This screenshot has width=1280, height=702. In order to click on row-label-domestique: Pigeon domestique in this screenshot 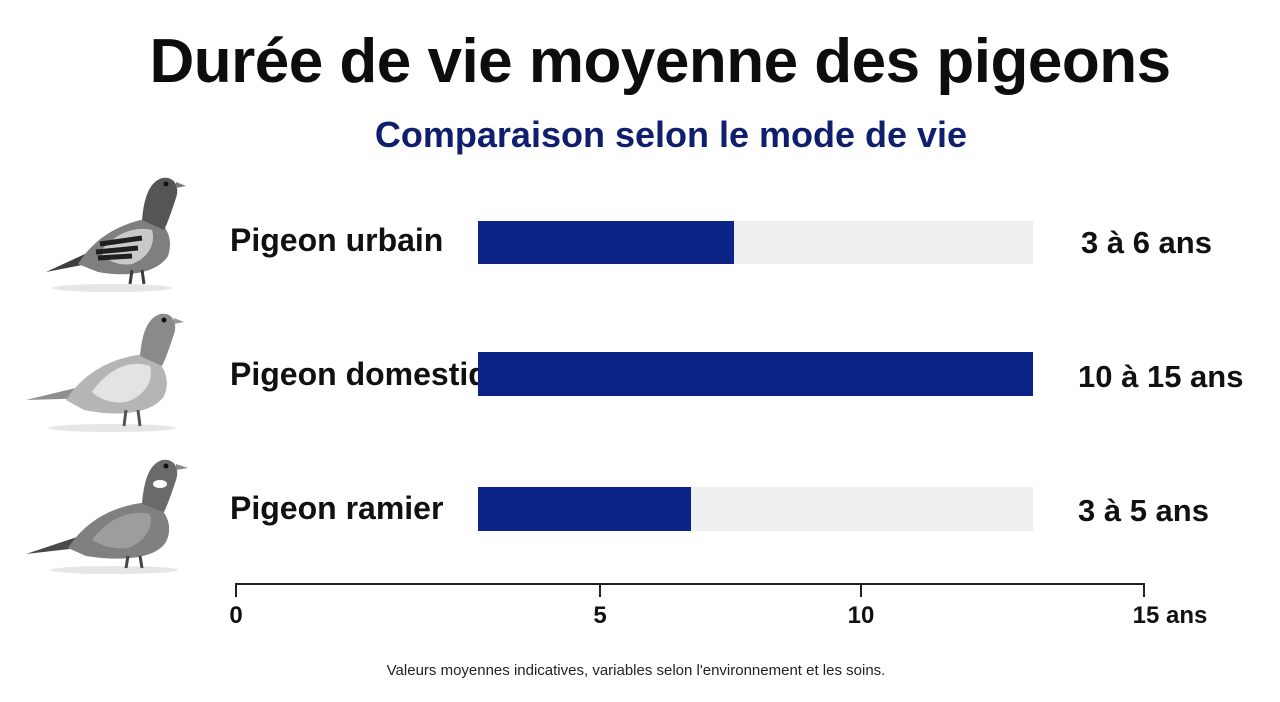, I will do `click(378, 374)`.